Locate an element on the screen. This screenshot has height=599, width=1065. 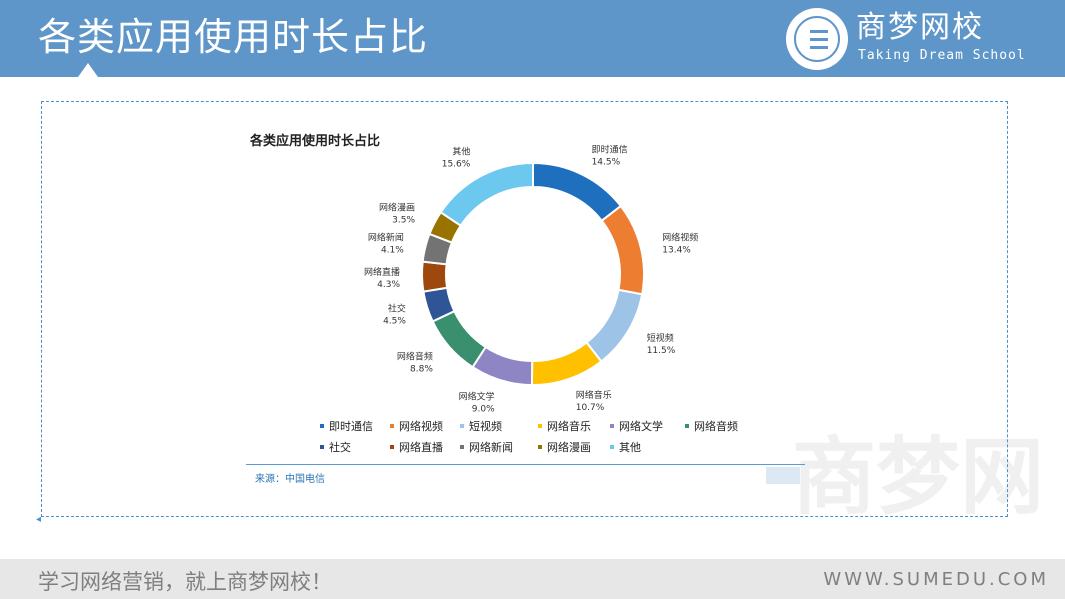
legend-item: 社交 is located at coordinates (335, 447).